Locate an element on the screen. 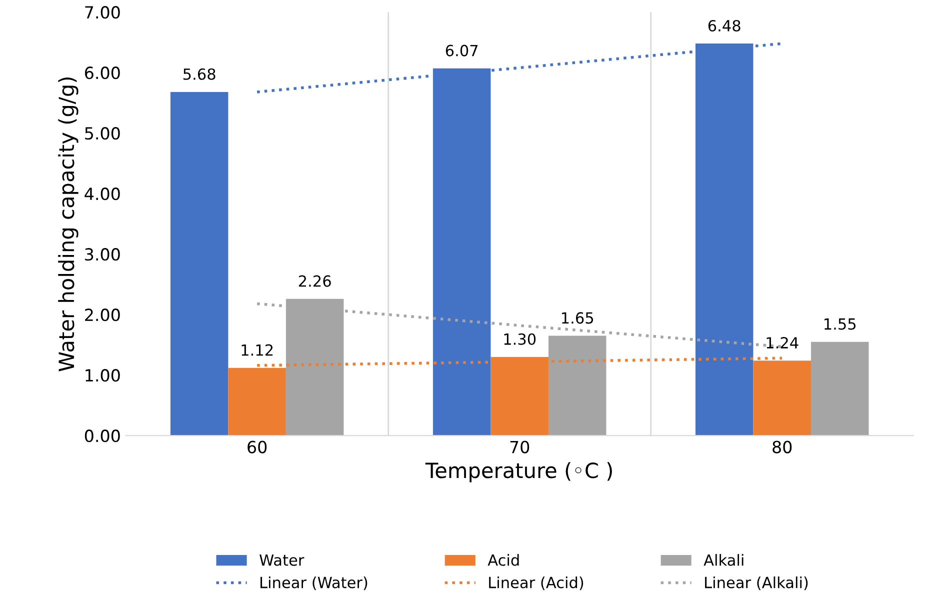  data-label: 1.24 is located at coordinates (782, 342).